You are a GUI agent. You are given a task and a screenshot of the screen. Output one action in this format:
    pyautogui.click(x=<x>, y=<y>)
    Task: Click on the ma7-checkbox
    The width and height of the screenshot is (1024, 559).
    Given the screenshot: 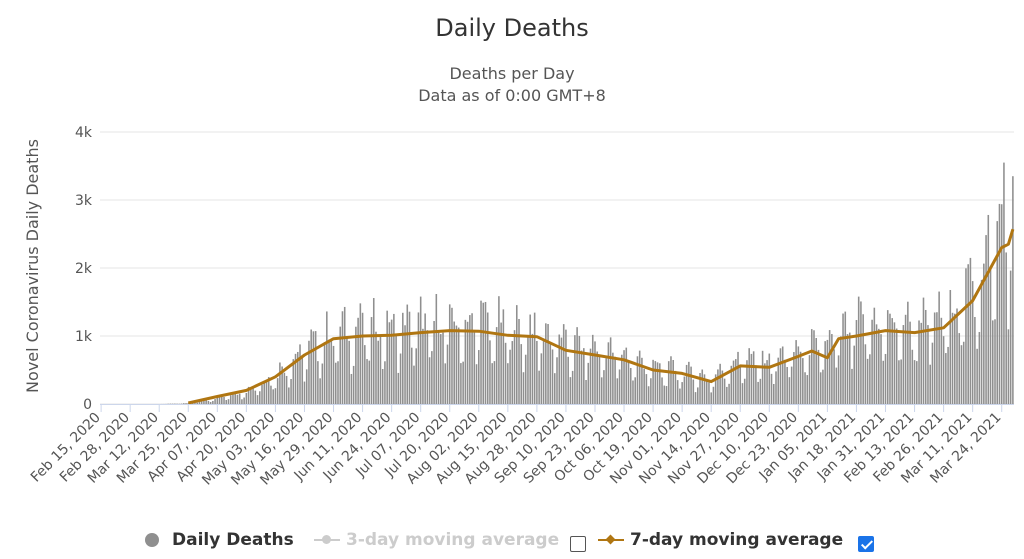 What is the action you would take?
    pyautogui.click(x=866, y=544)
    